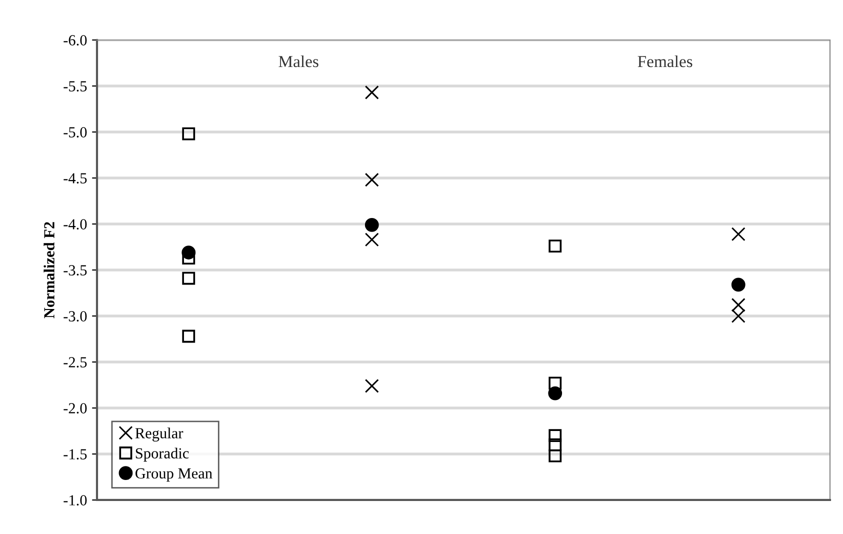 The width and height of the screenshot is (843, 534). I want to click on legend-label: Group Mean, so click(174, 475).